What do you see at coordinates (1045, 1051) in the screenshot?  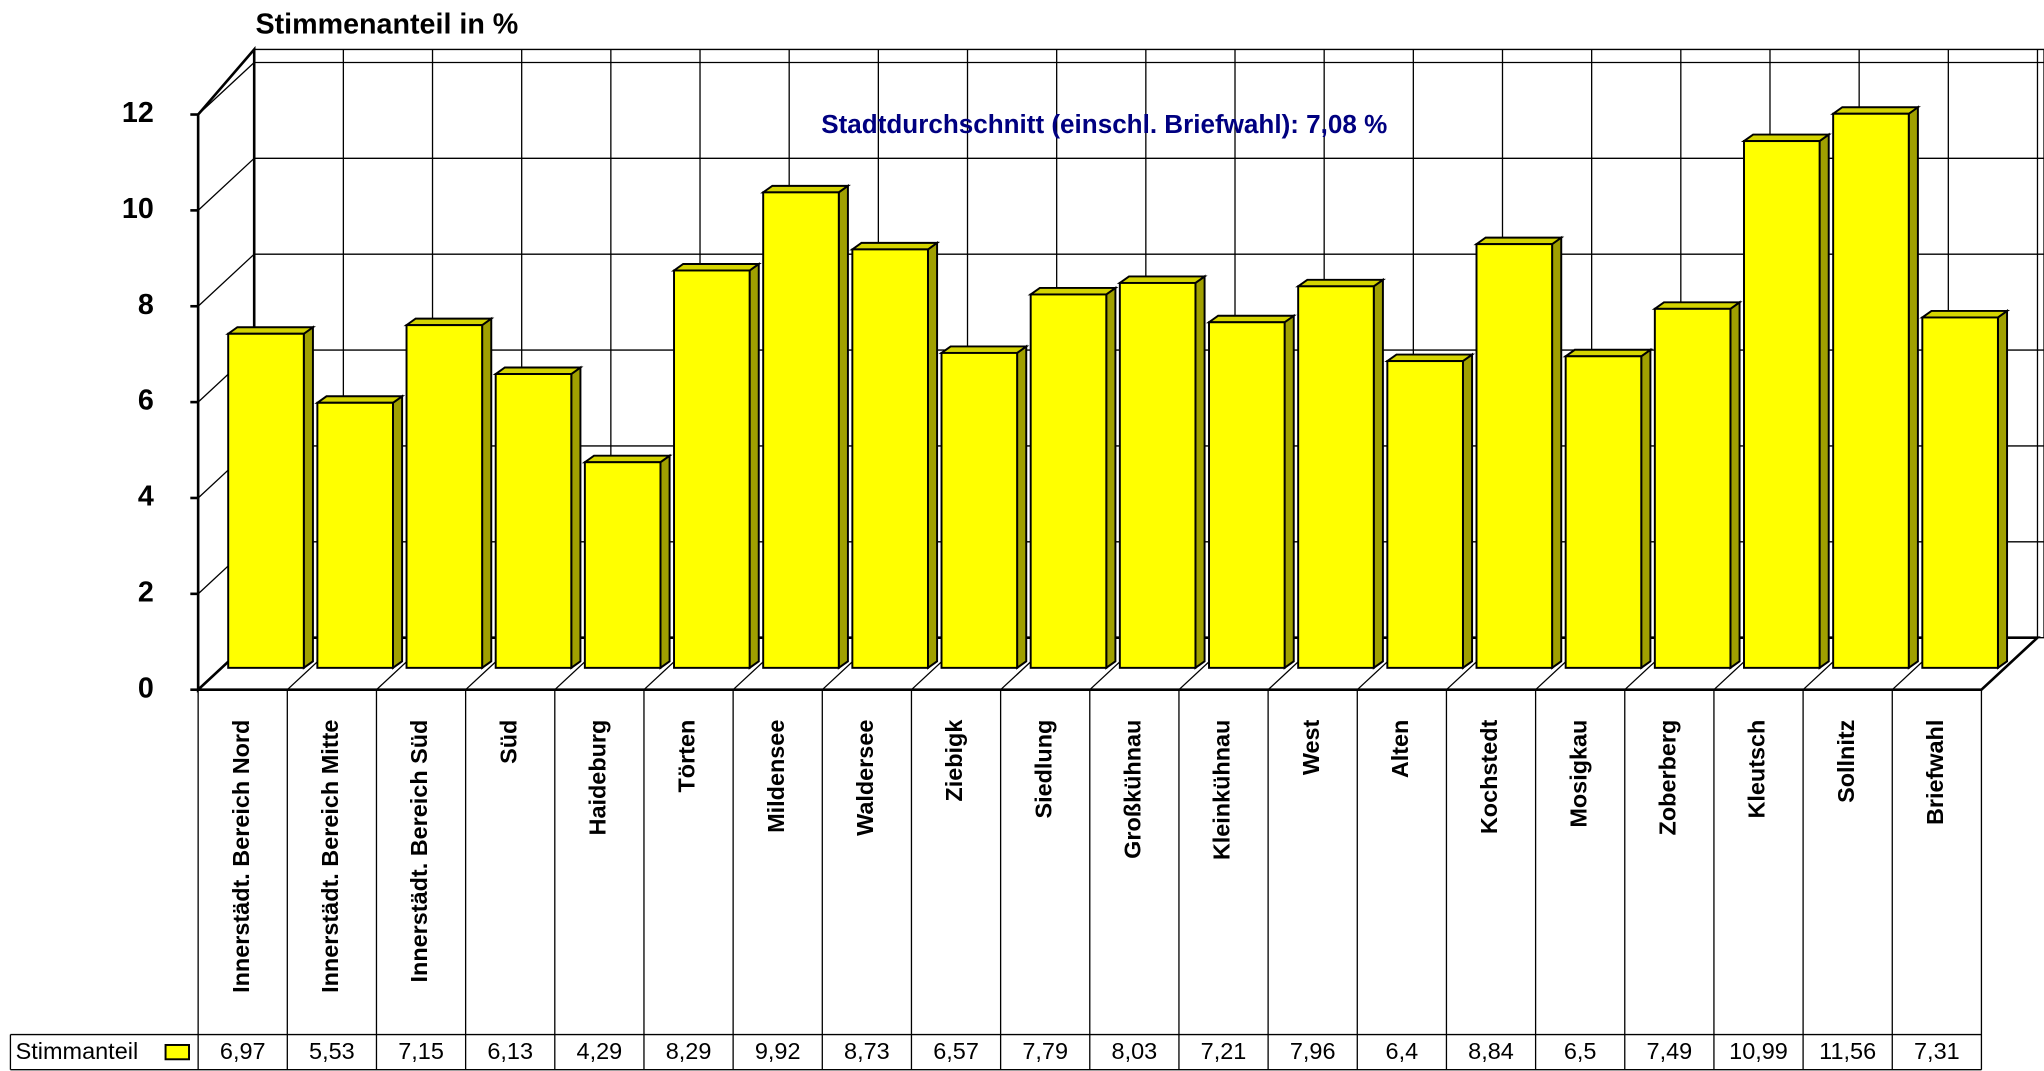 I see `value-label: 7,79` at bounding box center [1045, 1051].